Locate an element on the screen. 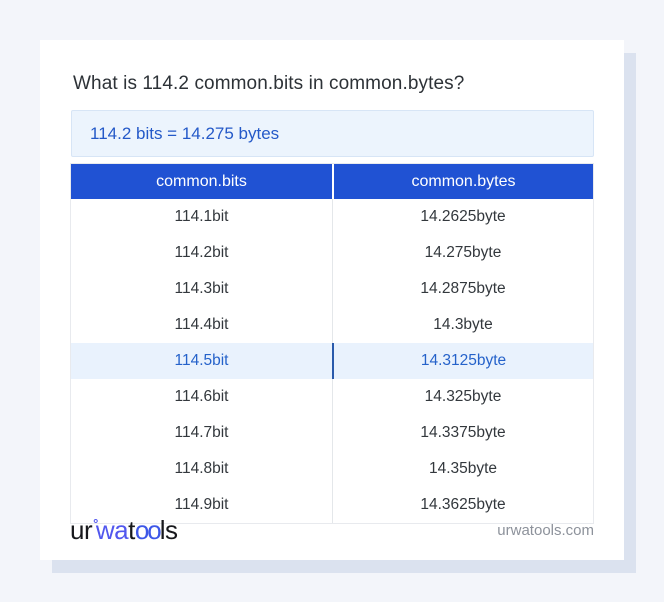  conversion-result-box: 114.2 bits = 14.275 bytes is located at coordinates (332, 133).